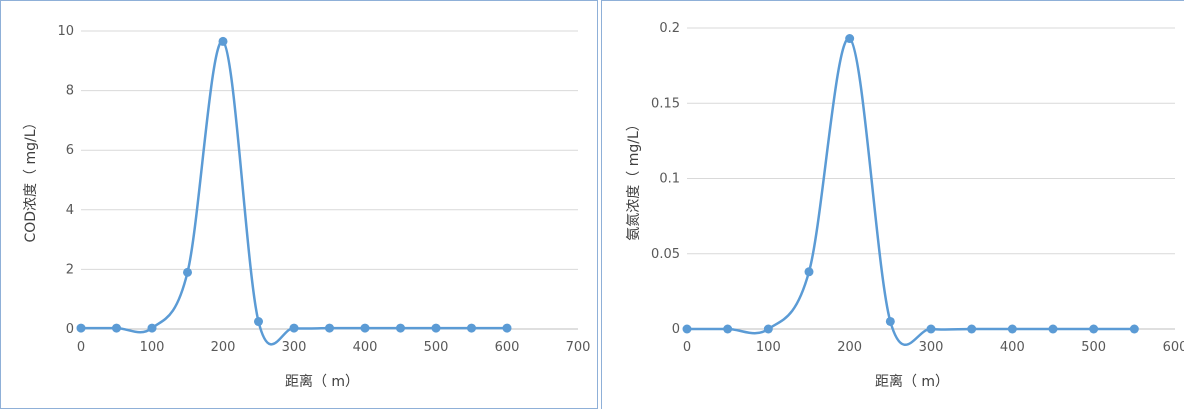 This screenshot has height=410, width=1184. What do you see at coordinates (665, 103) in the screenshot?
I see `ammonia-y-tick-label: 0.15` at bounding box center [665, 103].